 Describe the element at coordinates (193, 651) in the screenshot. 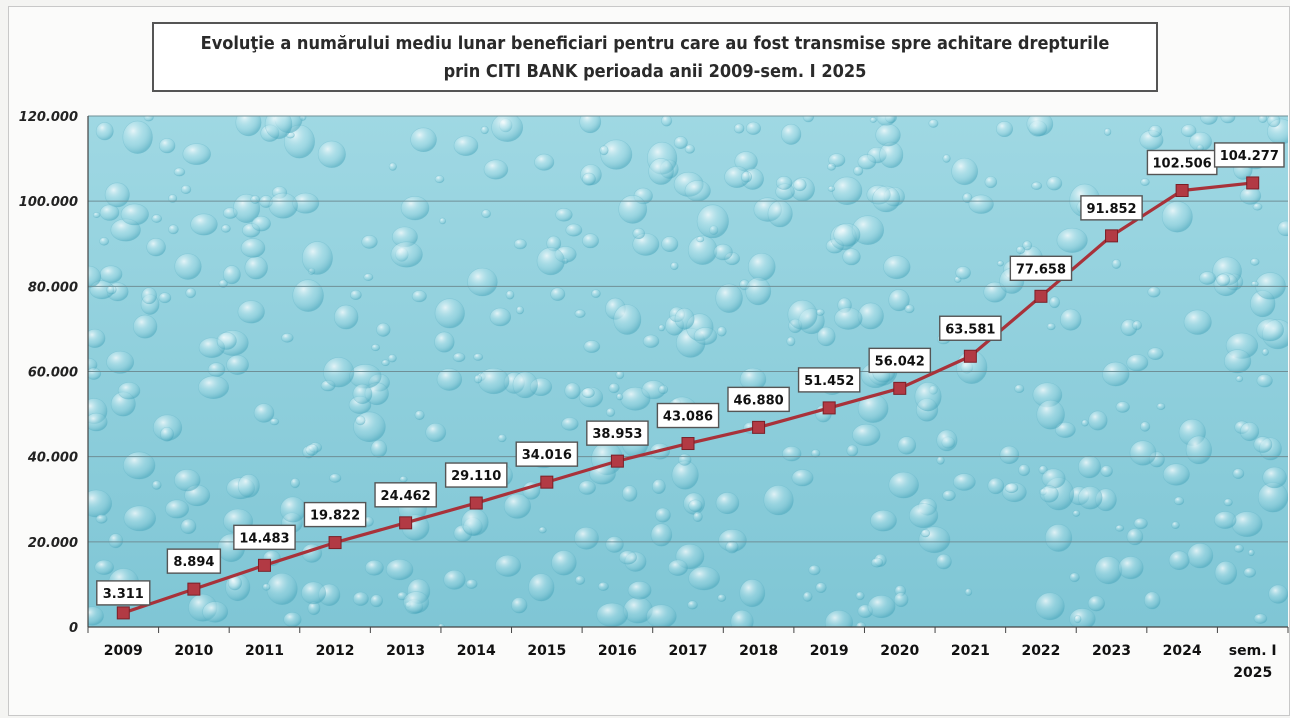

I see `x-tick-label: 2010` at that location.